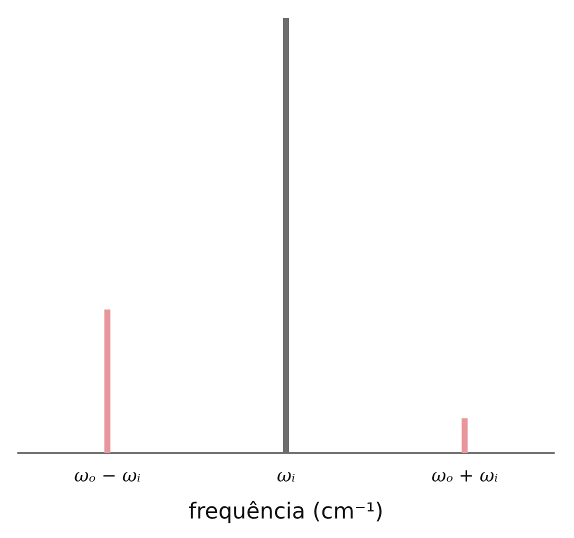 The image size is (574, 538). What do you see at coordinates (286, 476) in the screenshot?
I see `x-tick-label: ωᵢ` at bounding box center [286, 476].